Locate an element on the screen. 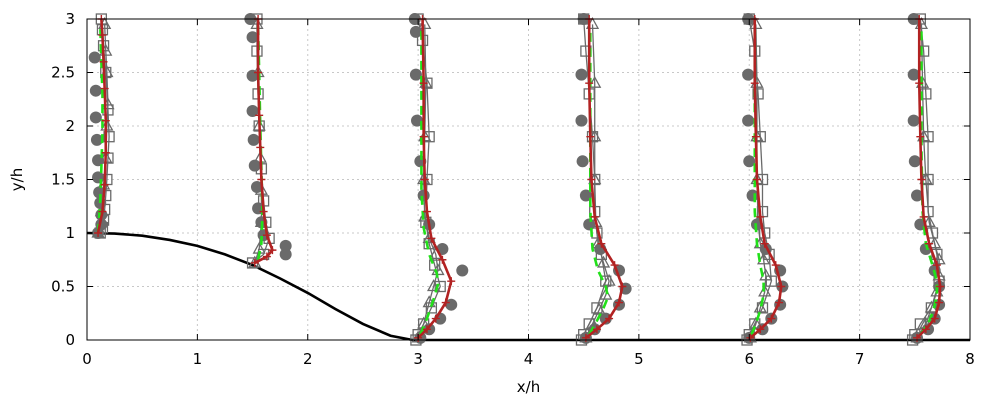  x-tick-label: 2 is located at coordinates (308, 359).